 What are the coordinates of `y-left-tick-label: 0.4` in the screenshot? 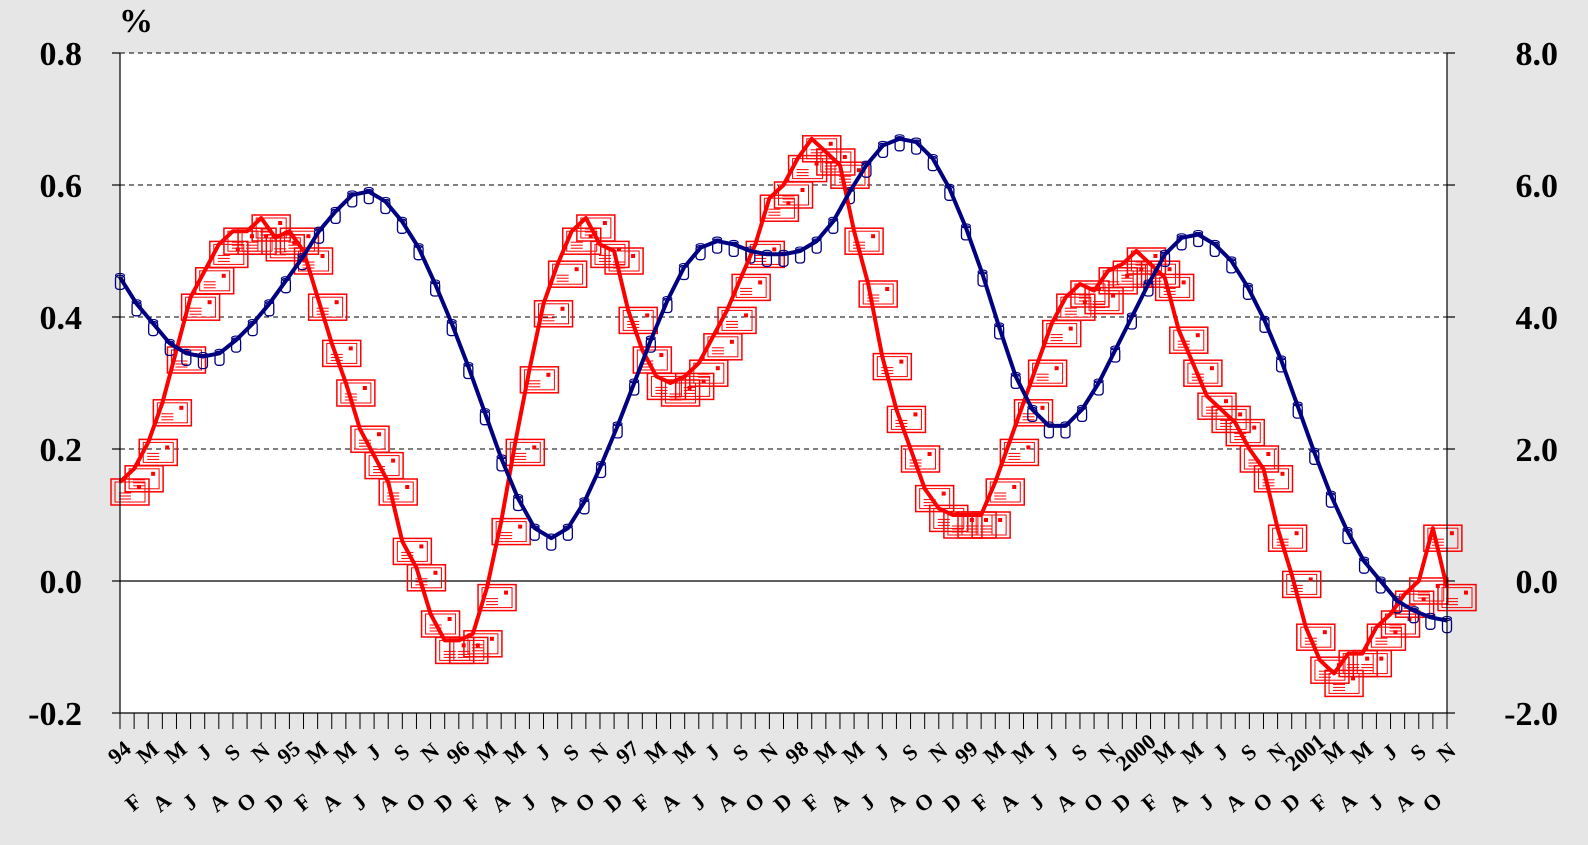 It's located at (61, 318).